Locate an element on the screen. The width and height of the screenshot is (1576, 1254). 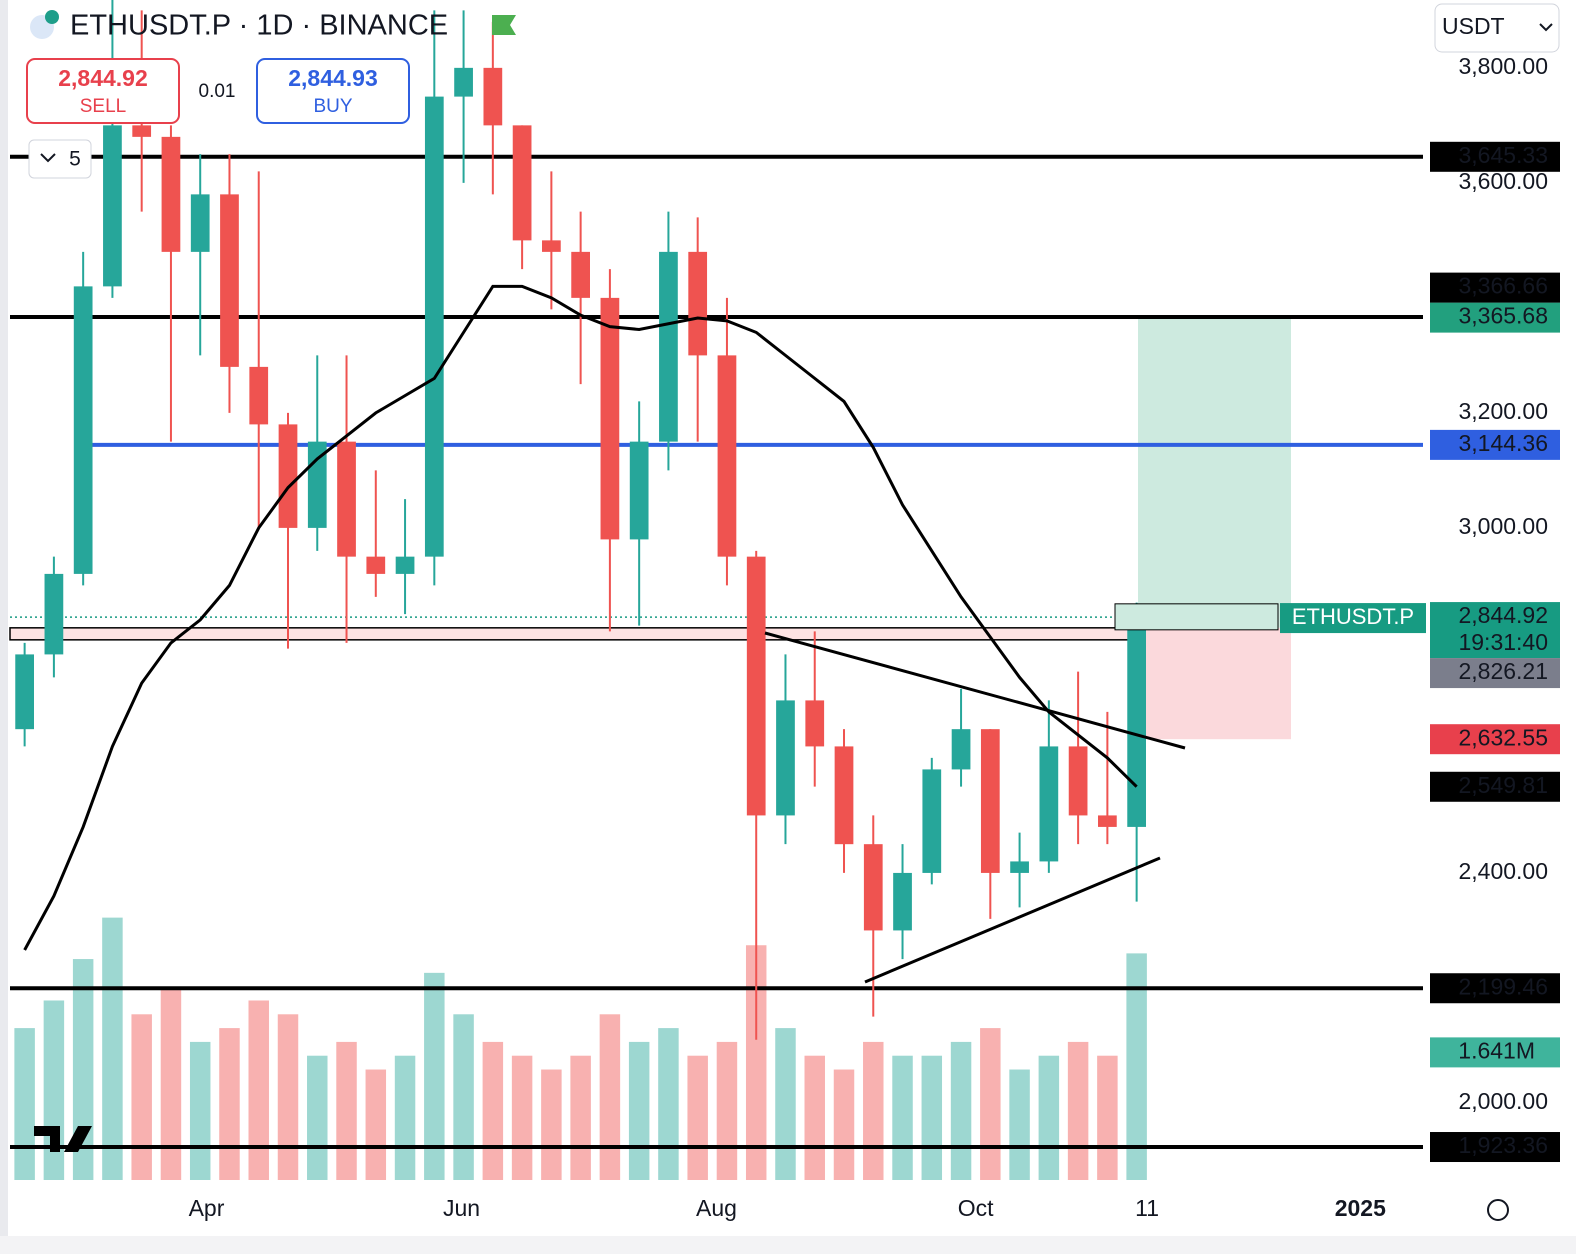
y-tick-label: 2,000.00 is located at coordinates (1503, 1101).